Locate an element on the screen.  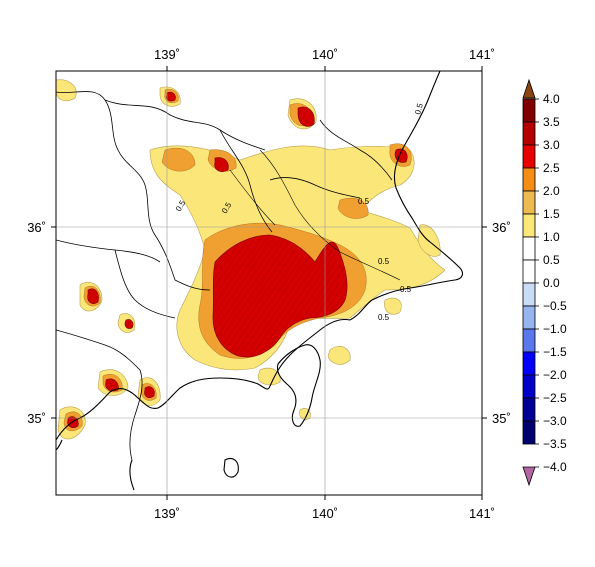
colorbar-top-arrow is located at coordinates (529, 88).